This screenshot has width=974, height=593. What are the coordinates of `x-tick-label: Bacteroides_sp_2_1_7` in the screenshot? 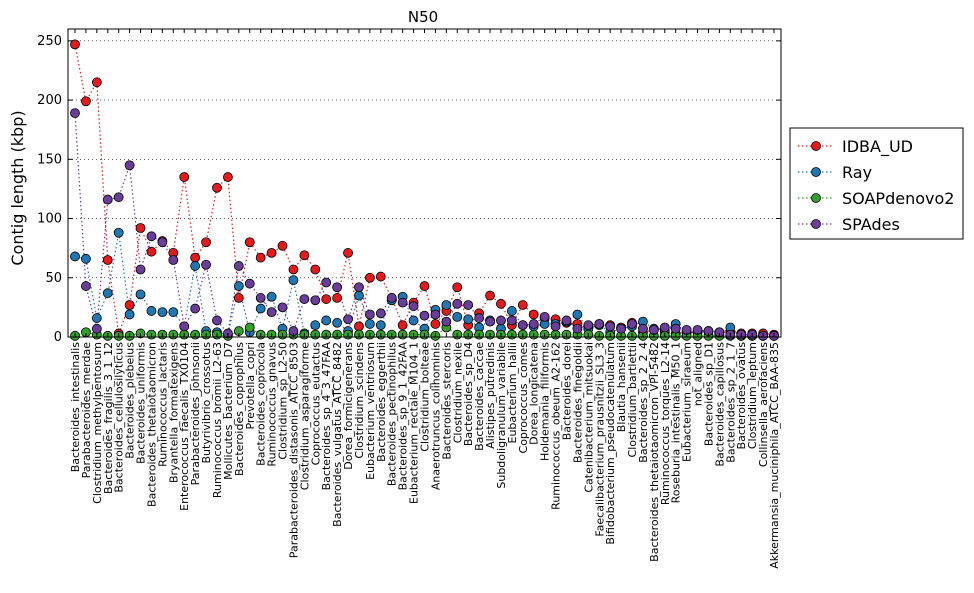 It's located at (730, 402).